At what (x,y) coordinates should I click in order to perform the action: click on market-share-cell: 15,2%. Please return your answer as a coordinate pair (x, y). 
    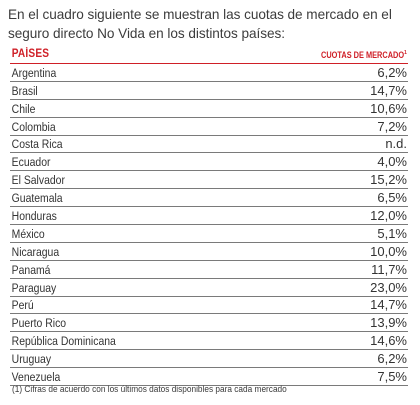
    Looking at the image, I should click on (388, 180).